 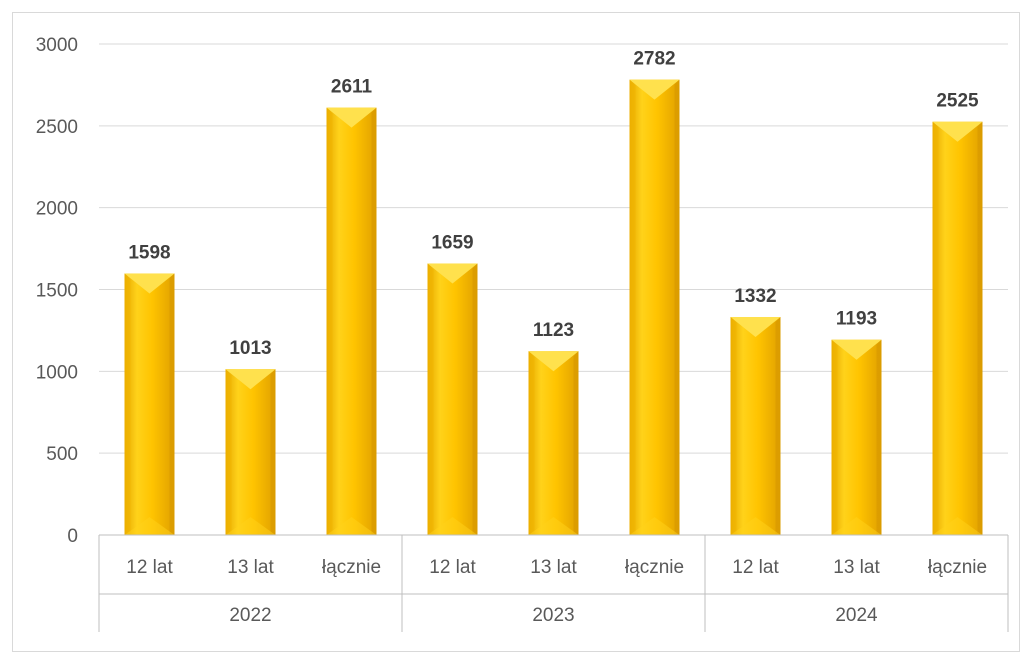 I want to click on y-tick-label: 1500, so click(x=57, y=291).